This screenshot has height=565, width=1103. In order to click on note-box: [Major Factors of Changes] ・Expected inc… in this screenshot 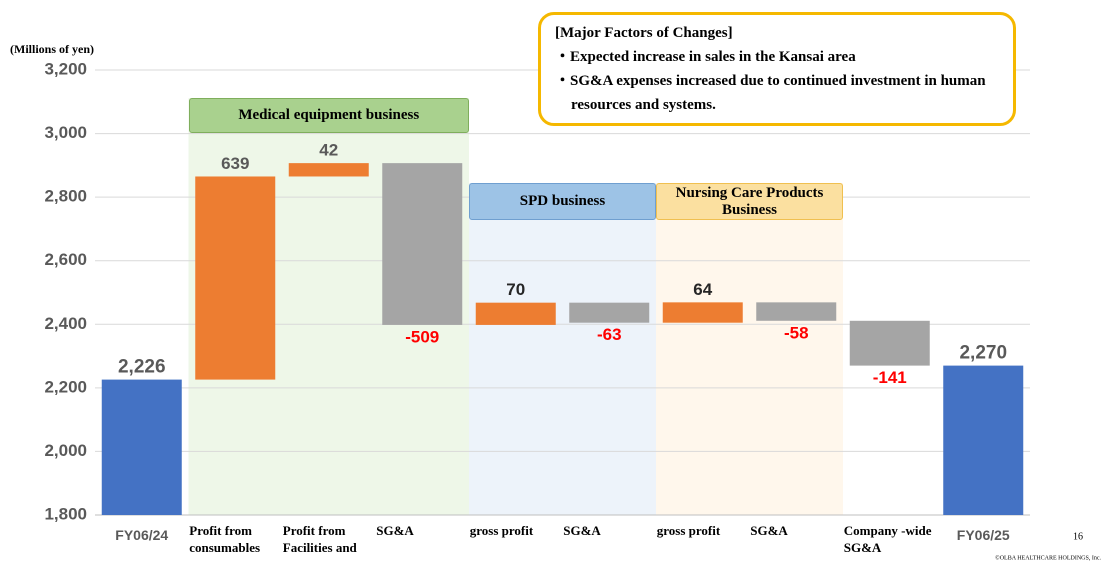, I will do `click(777, 69)`.